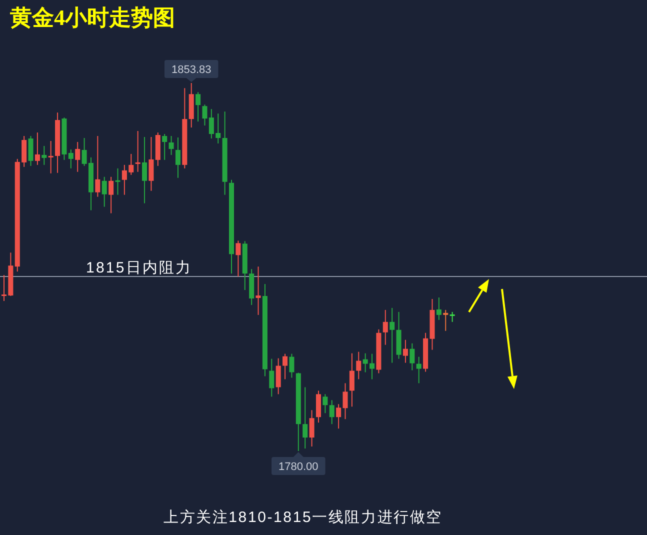 Image resolution: width=647 pixels, height=535 pixels. Describe the element at coordinates (323, 269) in the screenshot. I see `ref-line: 1815日内阻力` at that location.